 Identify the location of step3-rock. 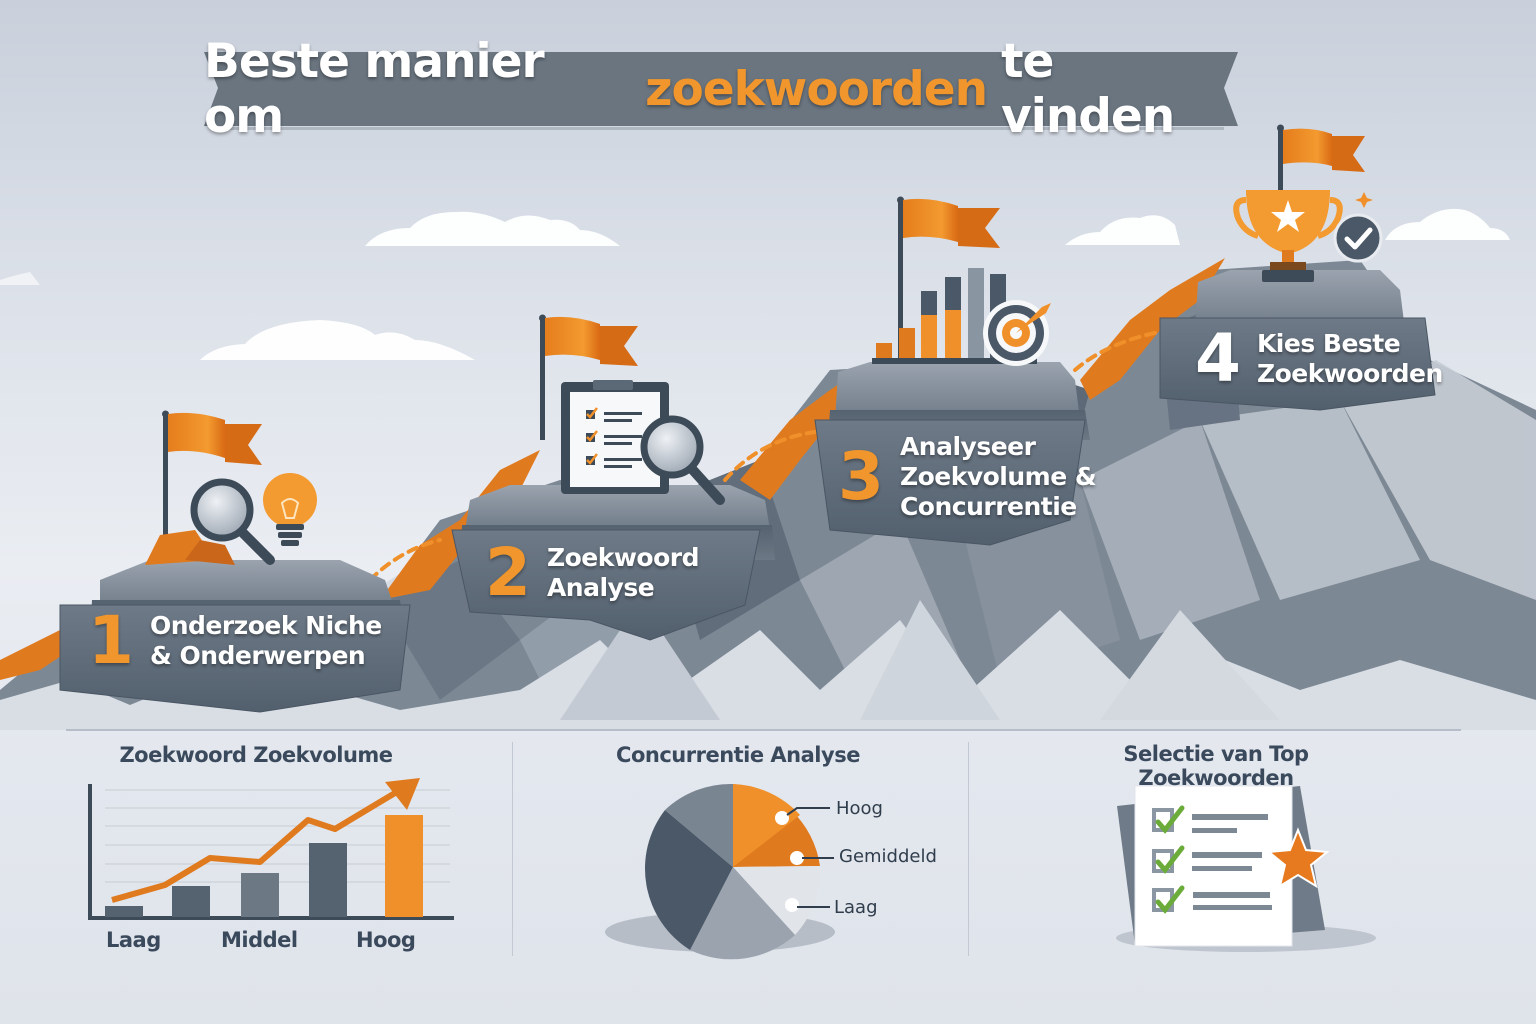
(952, 454).